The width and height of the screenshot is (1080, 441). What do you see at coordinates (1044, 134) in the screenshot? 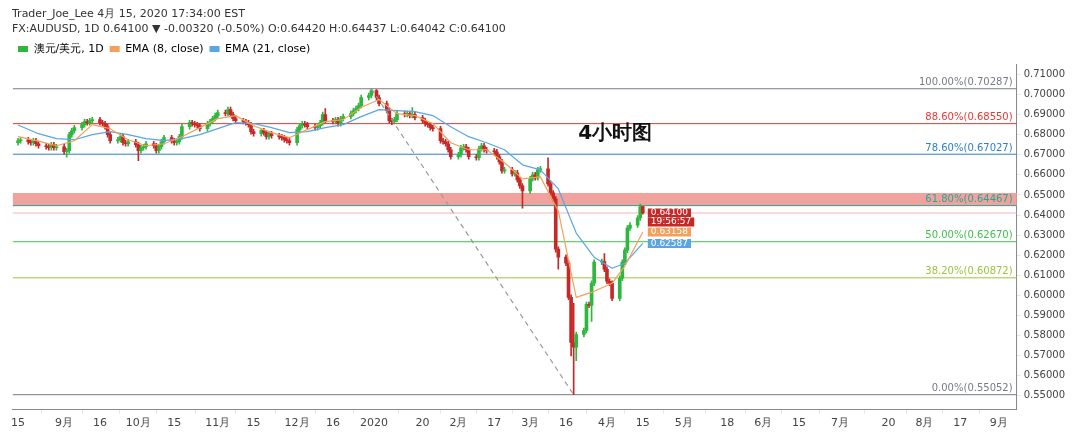
I see `y-tick-label: 0.68000` at bounding box center [1044, 134].